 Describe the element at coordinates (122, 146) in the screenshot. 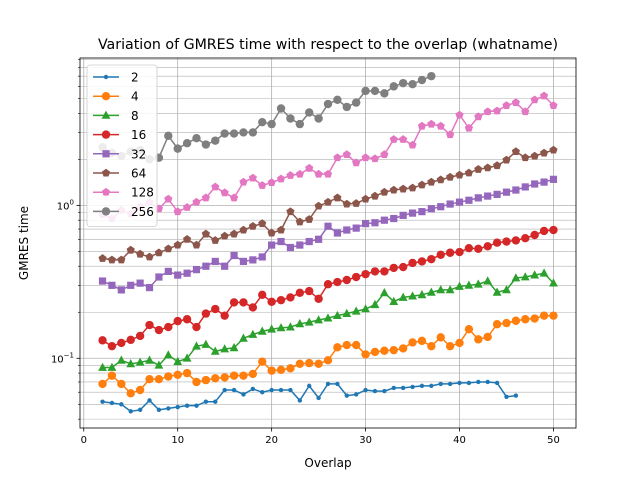

I see `legend-box` at that location.